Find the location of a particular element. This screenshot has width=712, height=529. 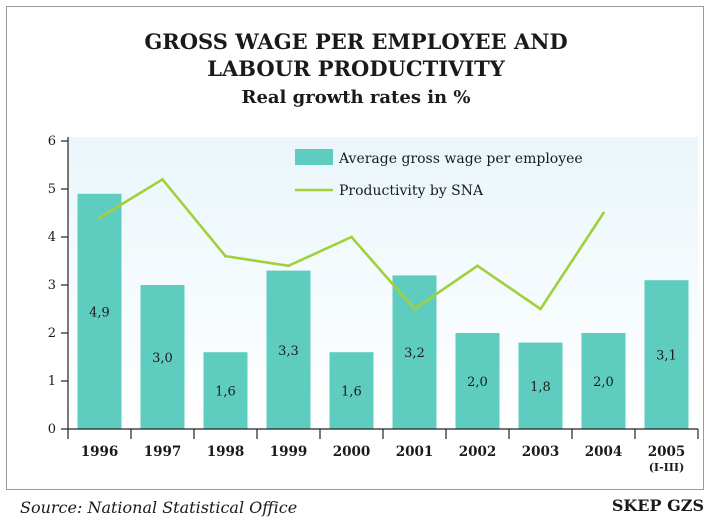

bar-wage-1999 is located at coordinates (288, 349).